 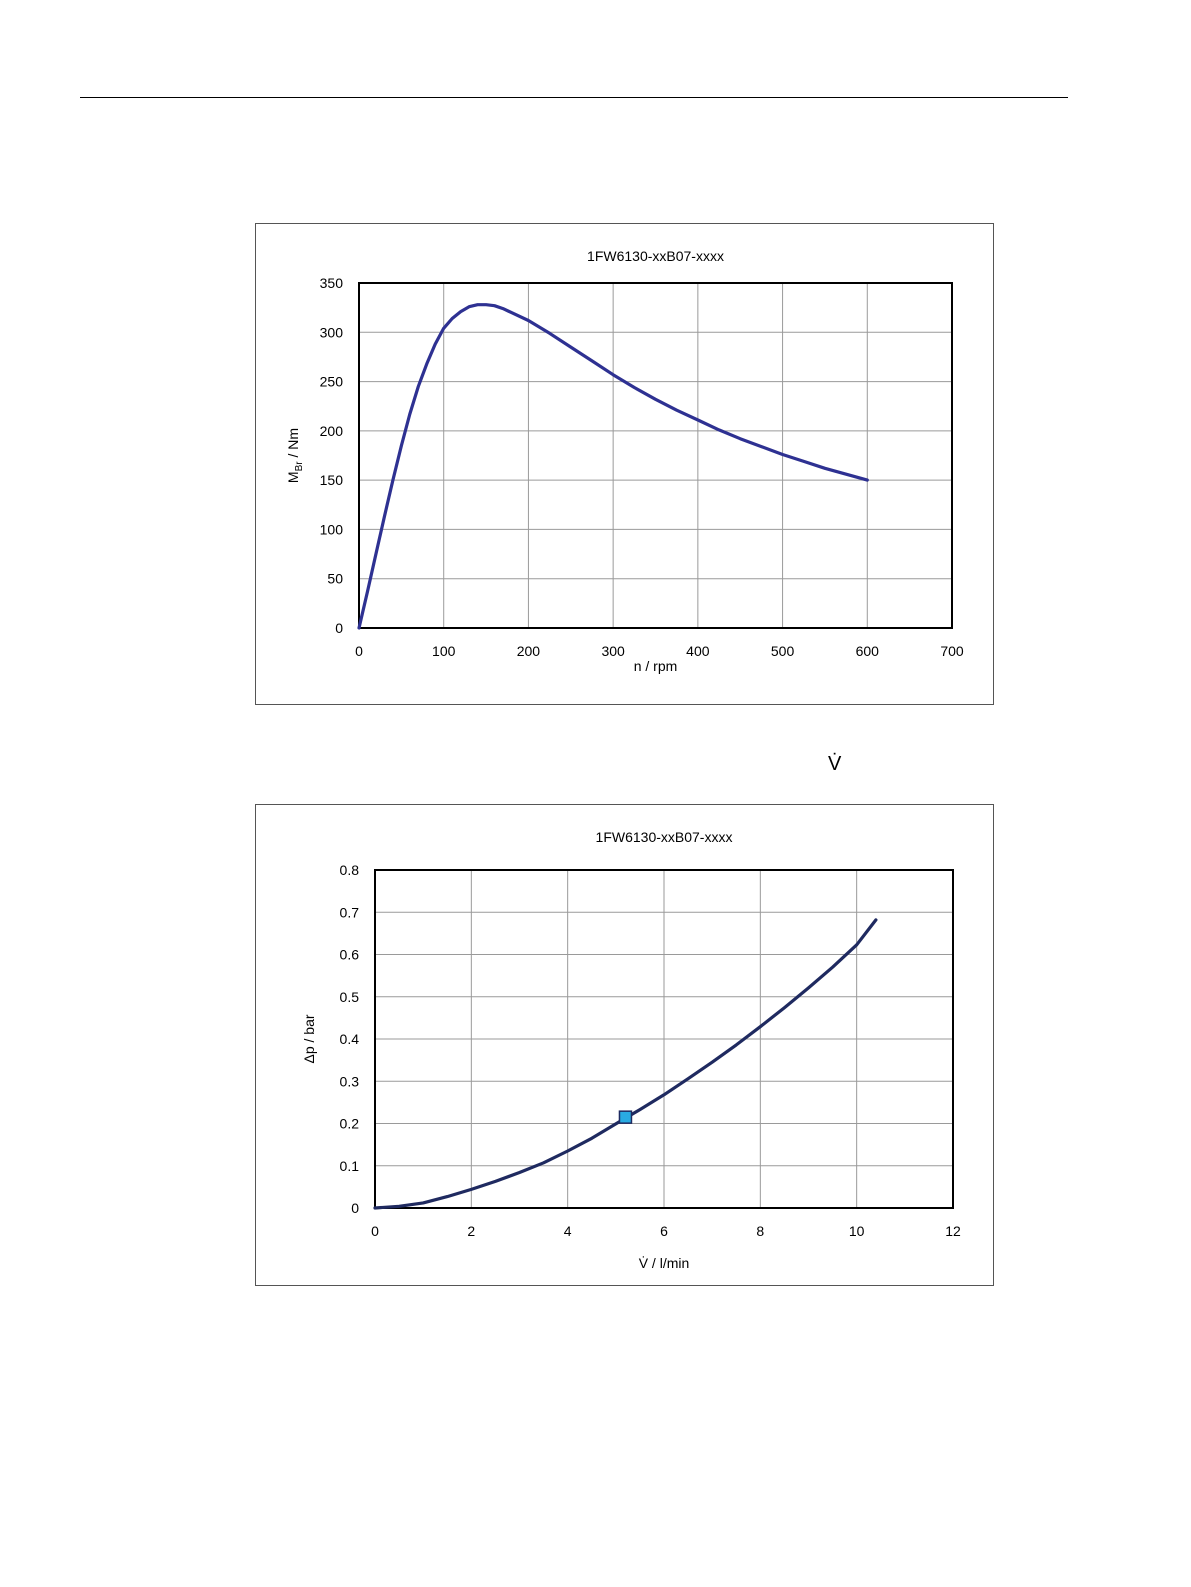 I want to click on x-tick-label: 600, so click(x=868, y=651).